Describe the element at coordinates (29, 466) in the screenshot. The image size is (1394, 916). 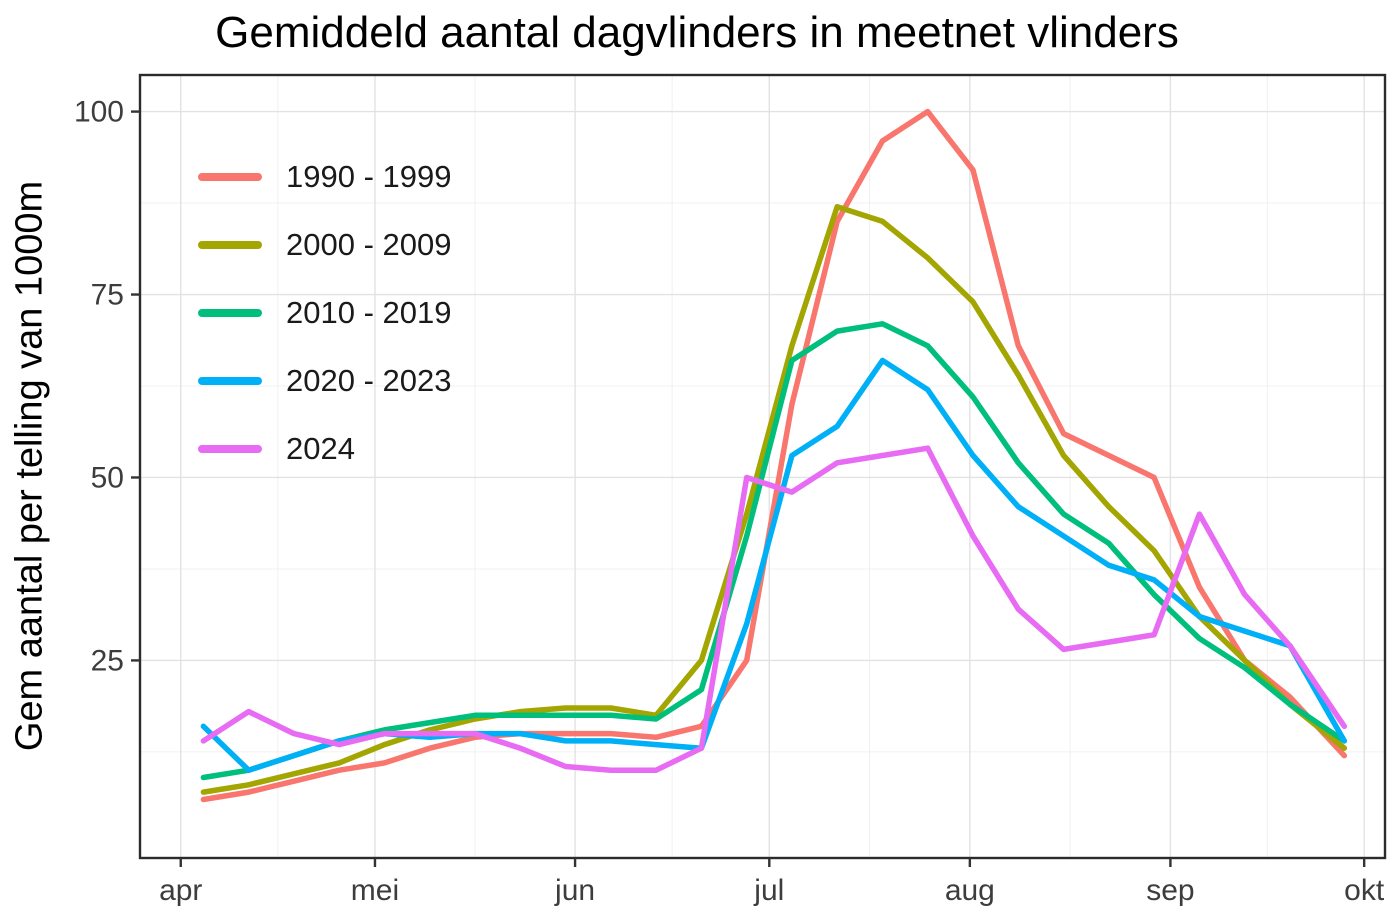
I see `y-axis-title: Gem aantal per telling van 1000m` at that location.